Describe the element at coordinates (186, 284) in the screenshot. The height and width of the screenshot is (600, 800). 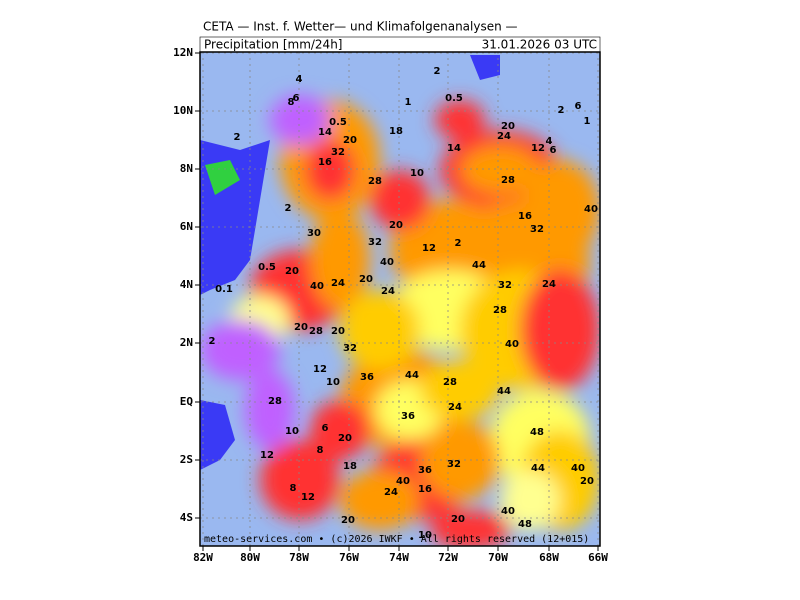
I see `lat-label: 4N` at that location.